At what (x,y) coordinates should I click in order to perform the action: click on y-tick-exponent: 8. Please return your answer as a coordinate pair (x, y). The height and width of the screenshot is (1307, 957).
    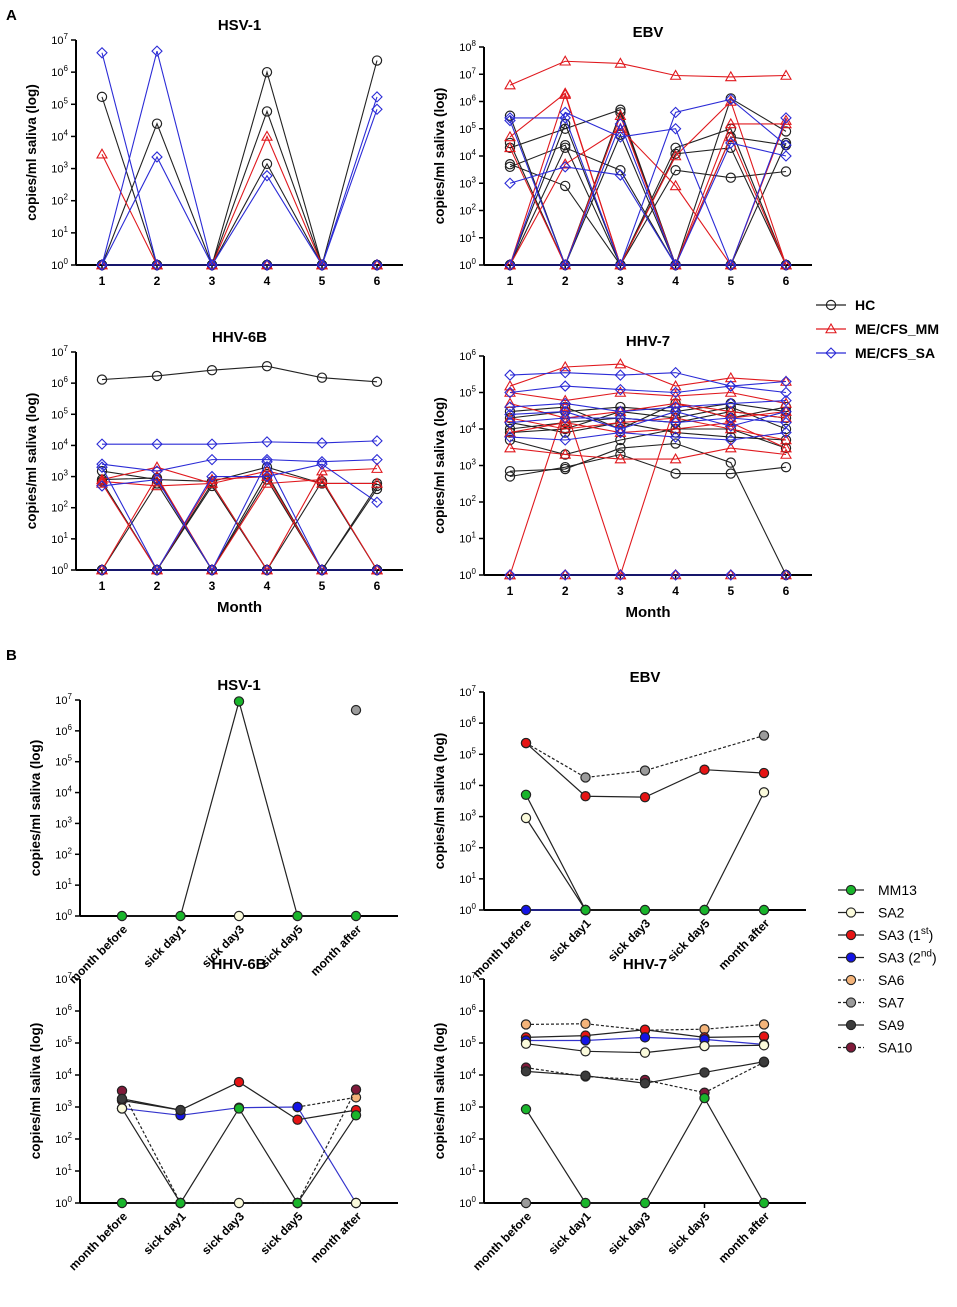
    Looking at the image, I should click on (474, 43).